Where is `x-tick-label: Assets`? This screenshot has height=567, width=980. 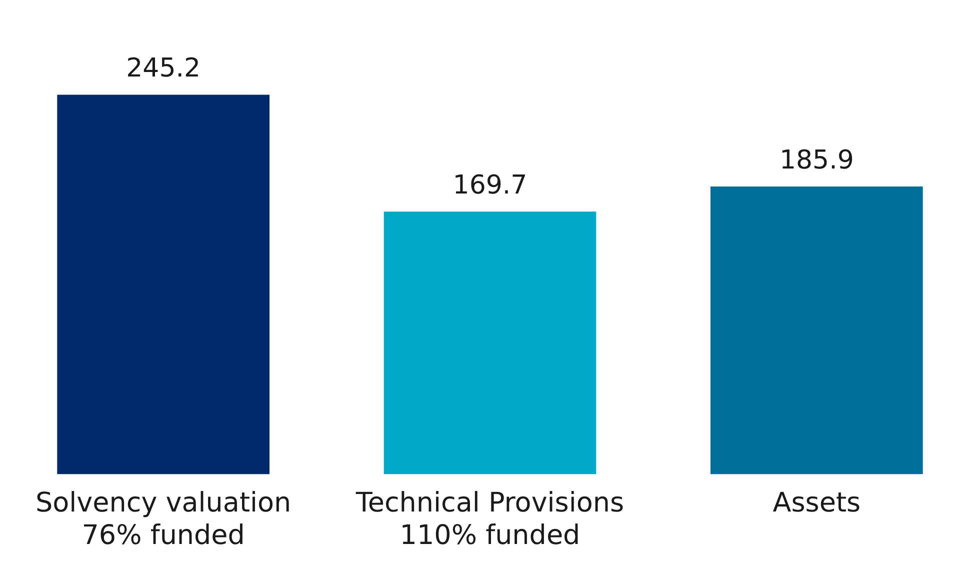
x-tick-label: Assets is located at coordinates (816, 502).